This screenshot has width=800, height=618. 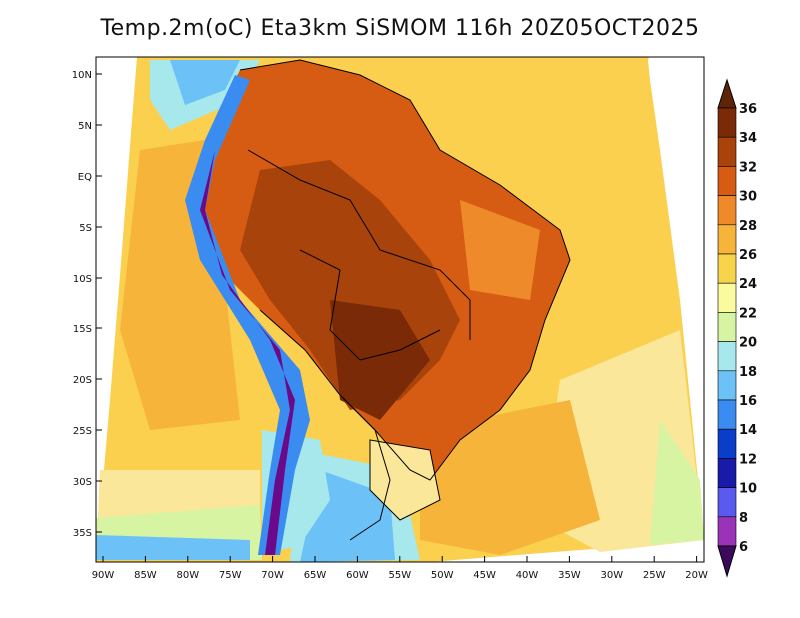 I want to click on lon-tick-label: 80W, so click(x=187, y=575).